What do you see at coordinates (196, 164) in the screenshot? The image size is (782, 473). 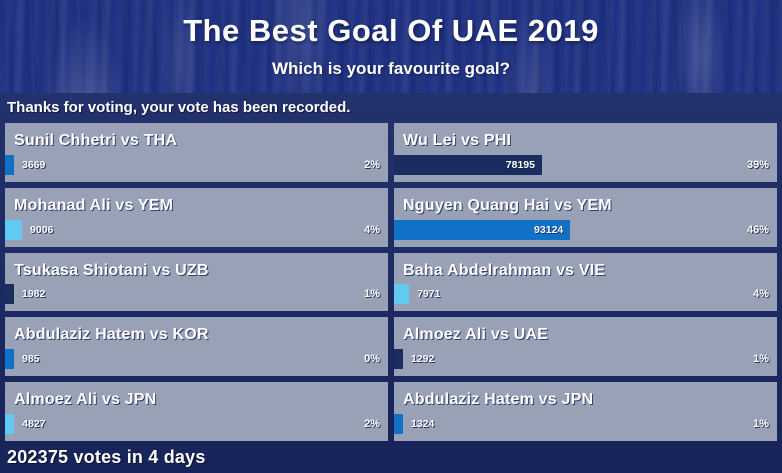 I see `option-result-row: 3669 2%` at bounding box center [196, 164].